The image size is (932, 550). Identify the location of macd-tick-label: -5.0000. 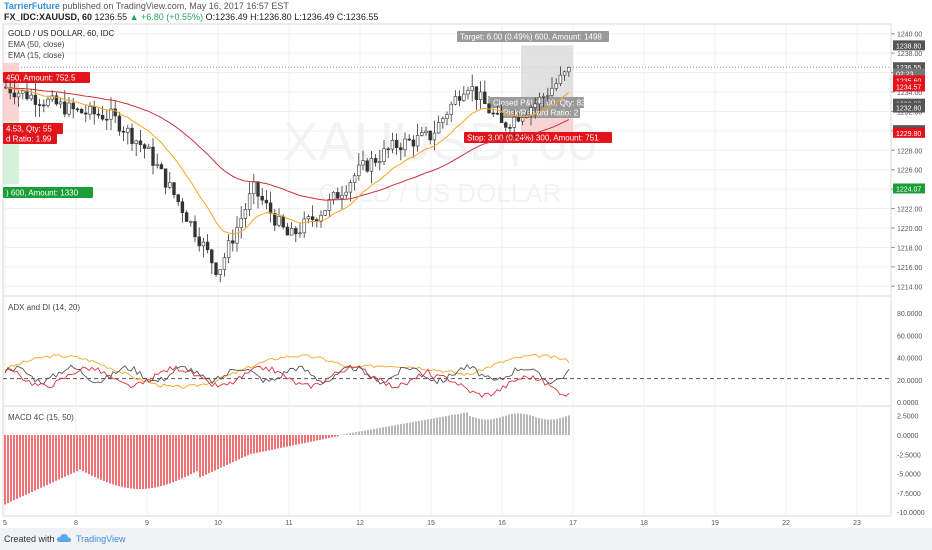
(909, 475).